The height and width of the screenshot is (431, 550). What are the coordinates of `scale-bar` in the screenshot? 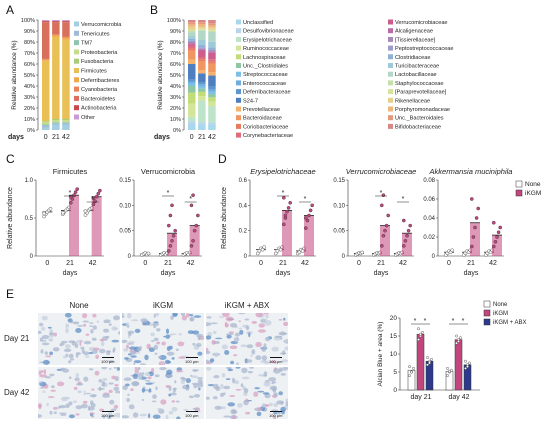 It's located at (192, 411).